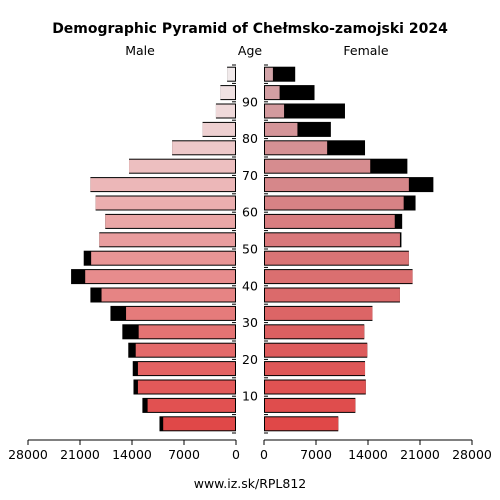 This screenshot has height=500, width=500. I want to click on age-tick-label: 80, so click(250, 138).